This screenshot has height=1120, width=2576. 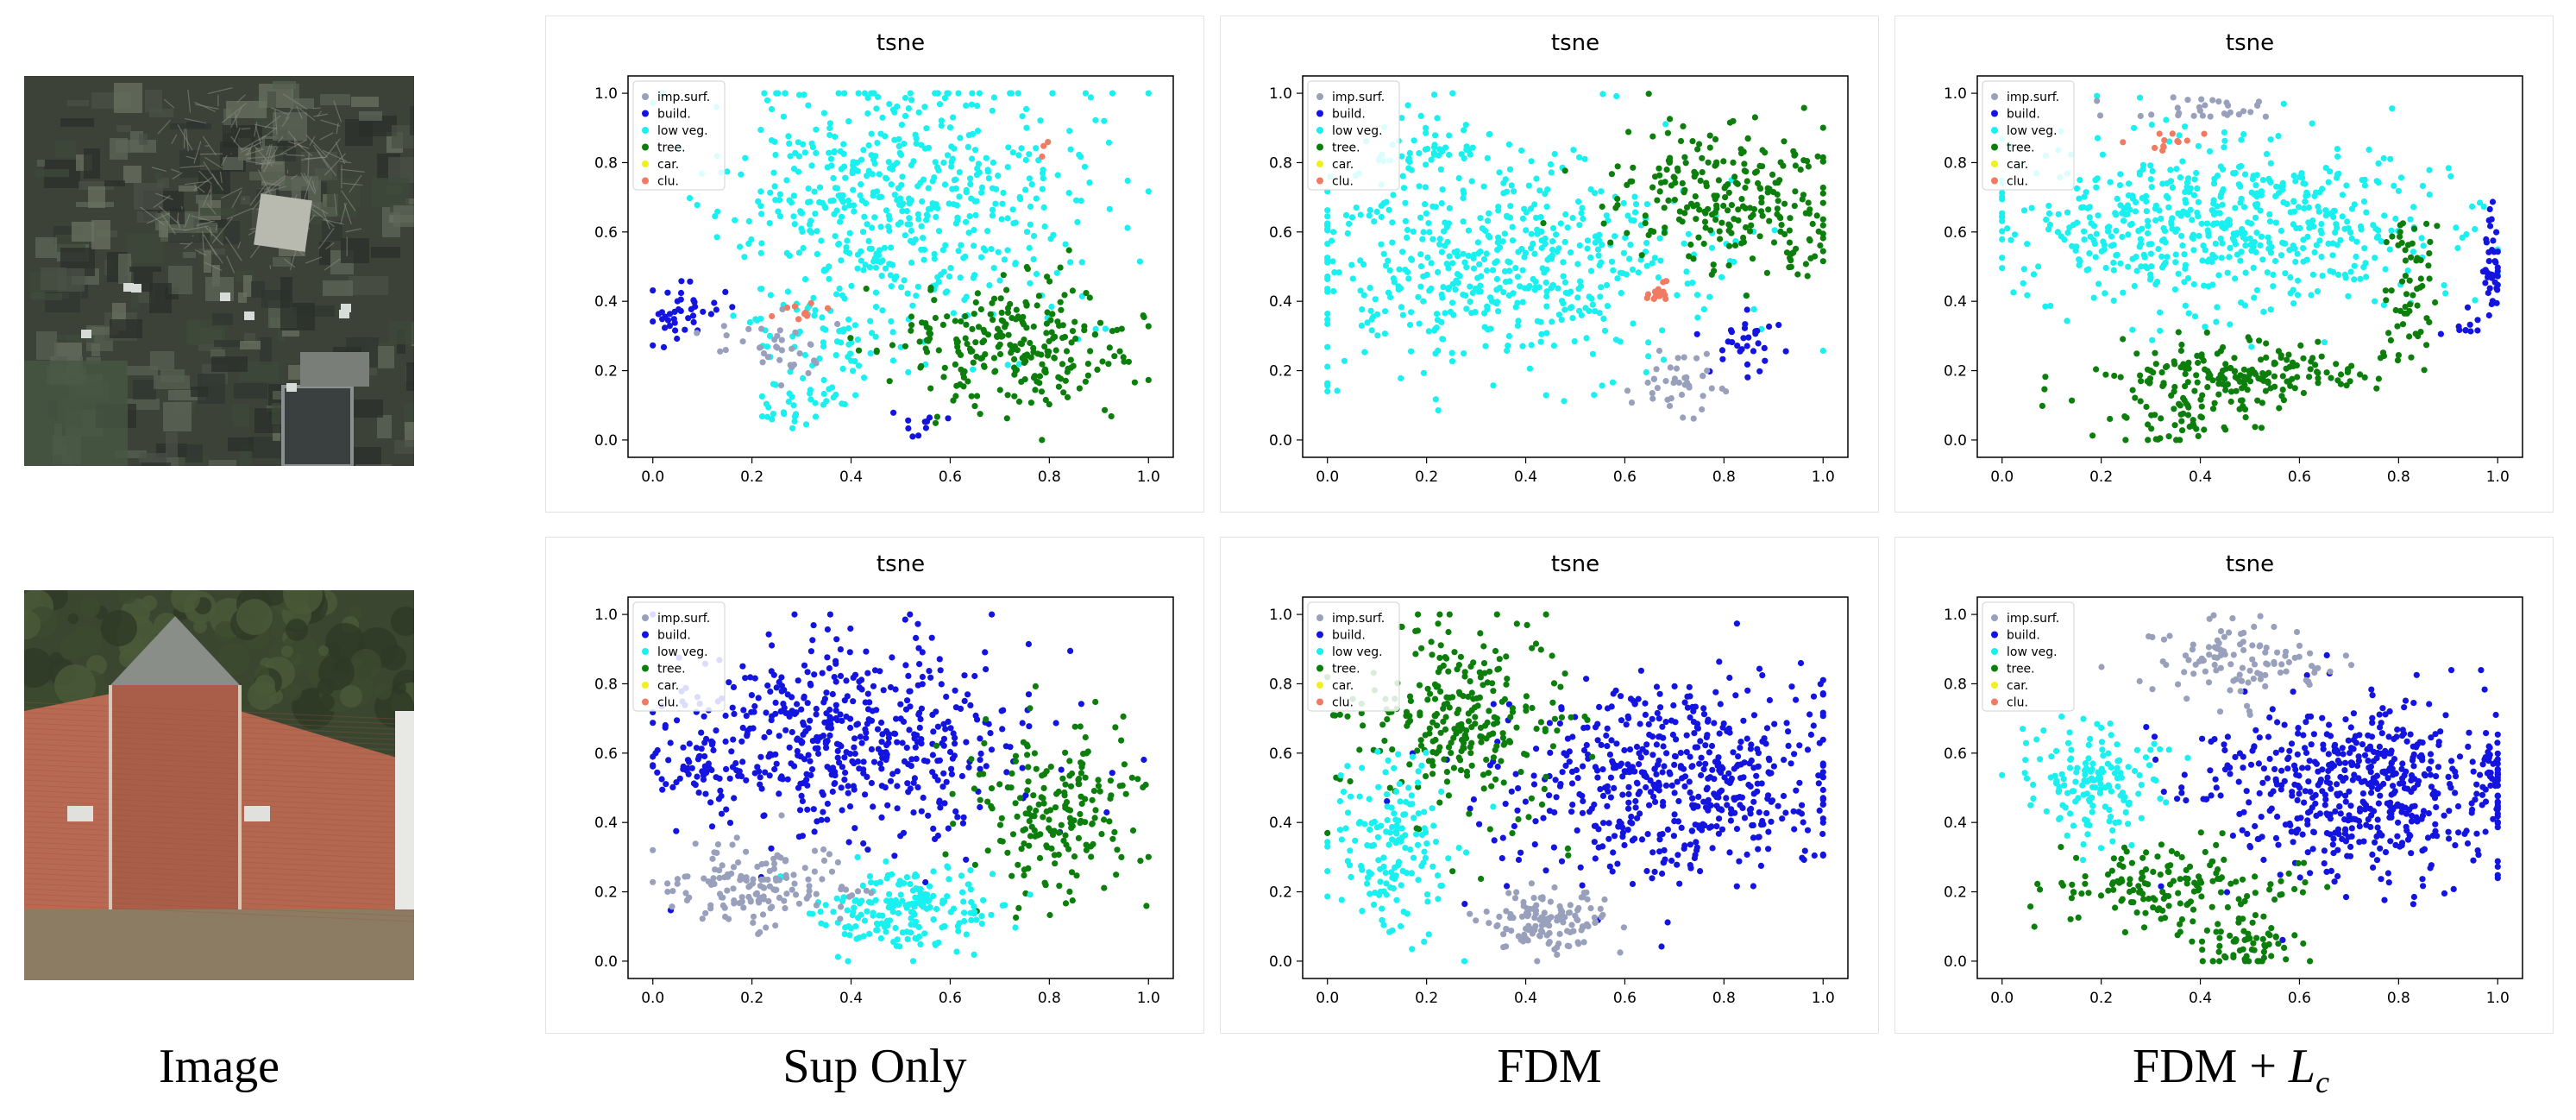 What do you see at coordinates (606, 163) in the screenshot?
I see `y-tick-label: 0.8` at bounding box center [606, 163].